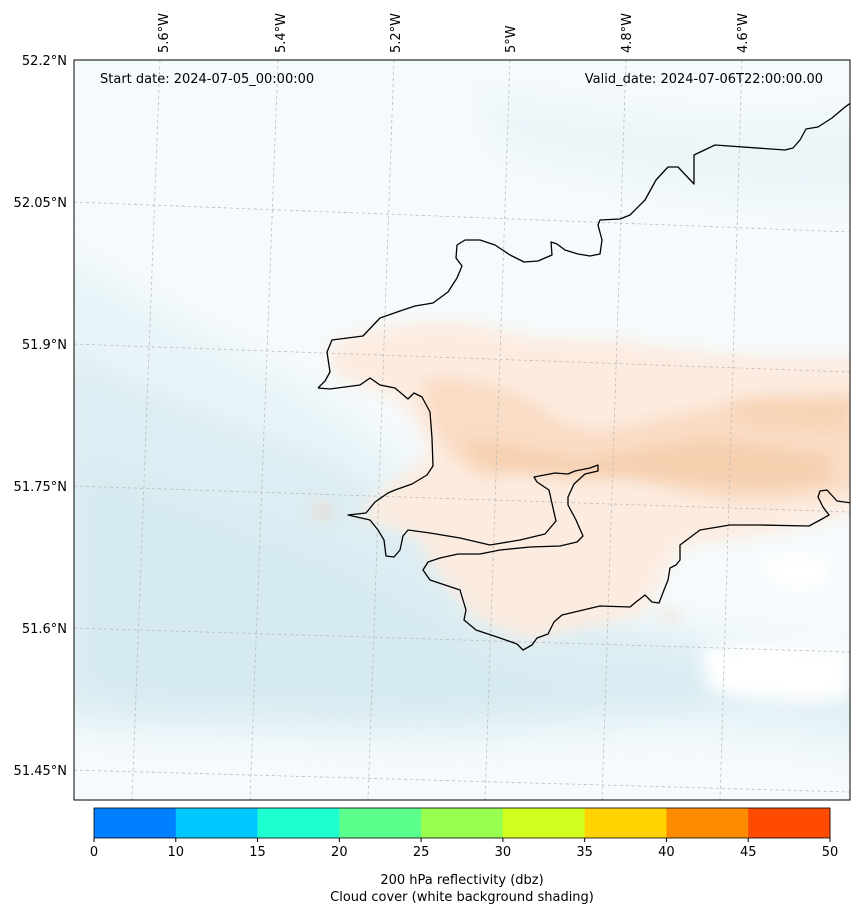  I want to click on lat-label: 51.6°N, so click(44, 629).